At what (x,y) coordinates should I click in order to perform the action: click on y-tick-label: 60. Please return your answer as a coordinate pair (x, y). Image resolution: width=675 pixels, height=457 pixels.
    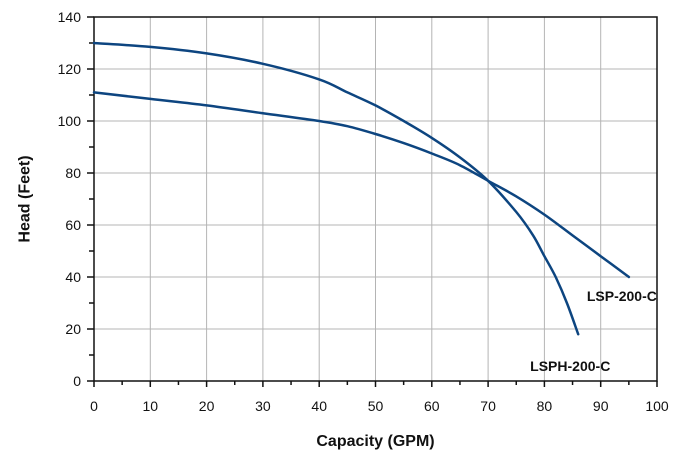
    Looking at the image, I should click on (73, 225).